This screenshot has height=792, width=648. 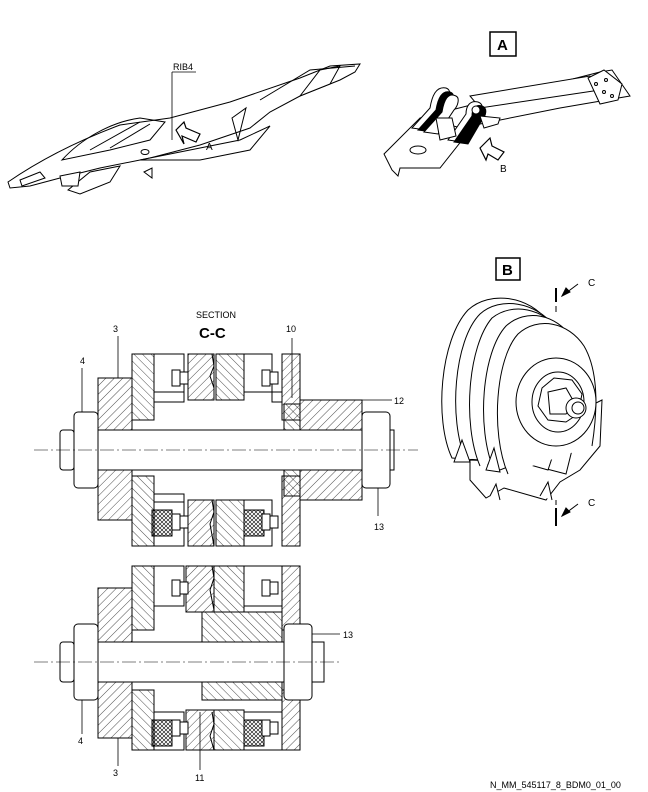 What do you see at coordinates (184, 129) in the screenshot?
I see `aircraft-overview` at bounding box center [184, 129].